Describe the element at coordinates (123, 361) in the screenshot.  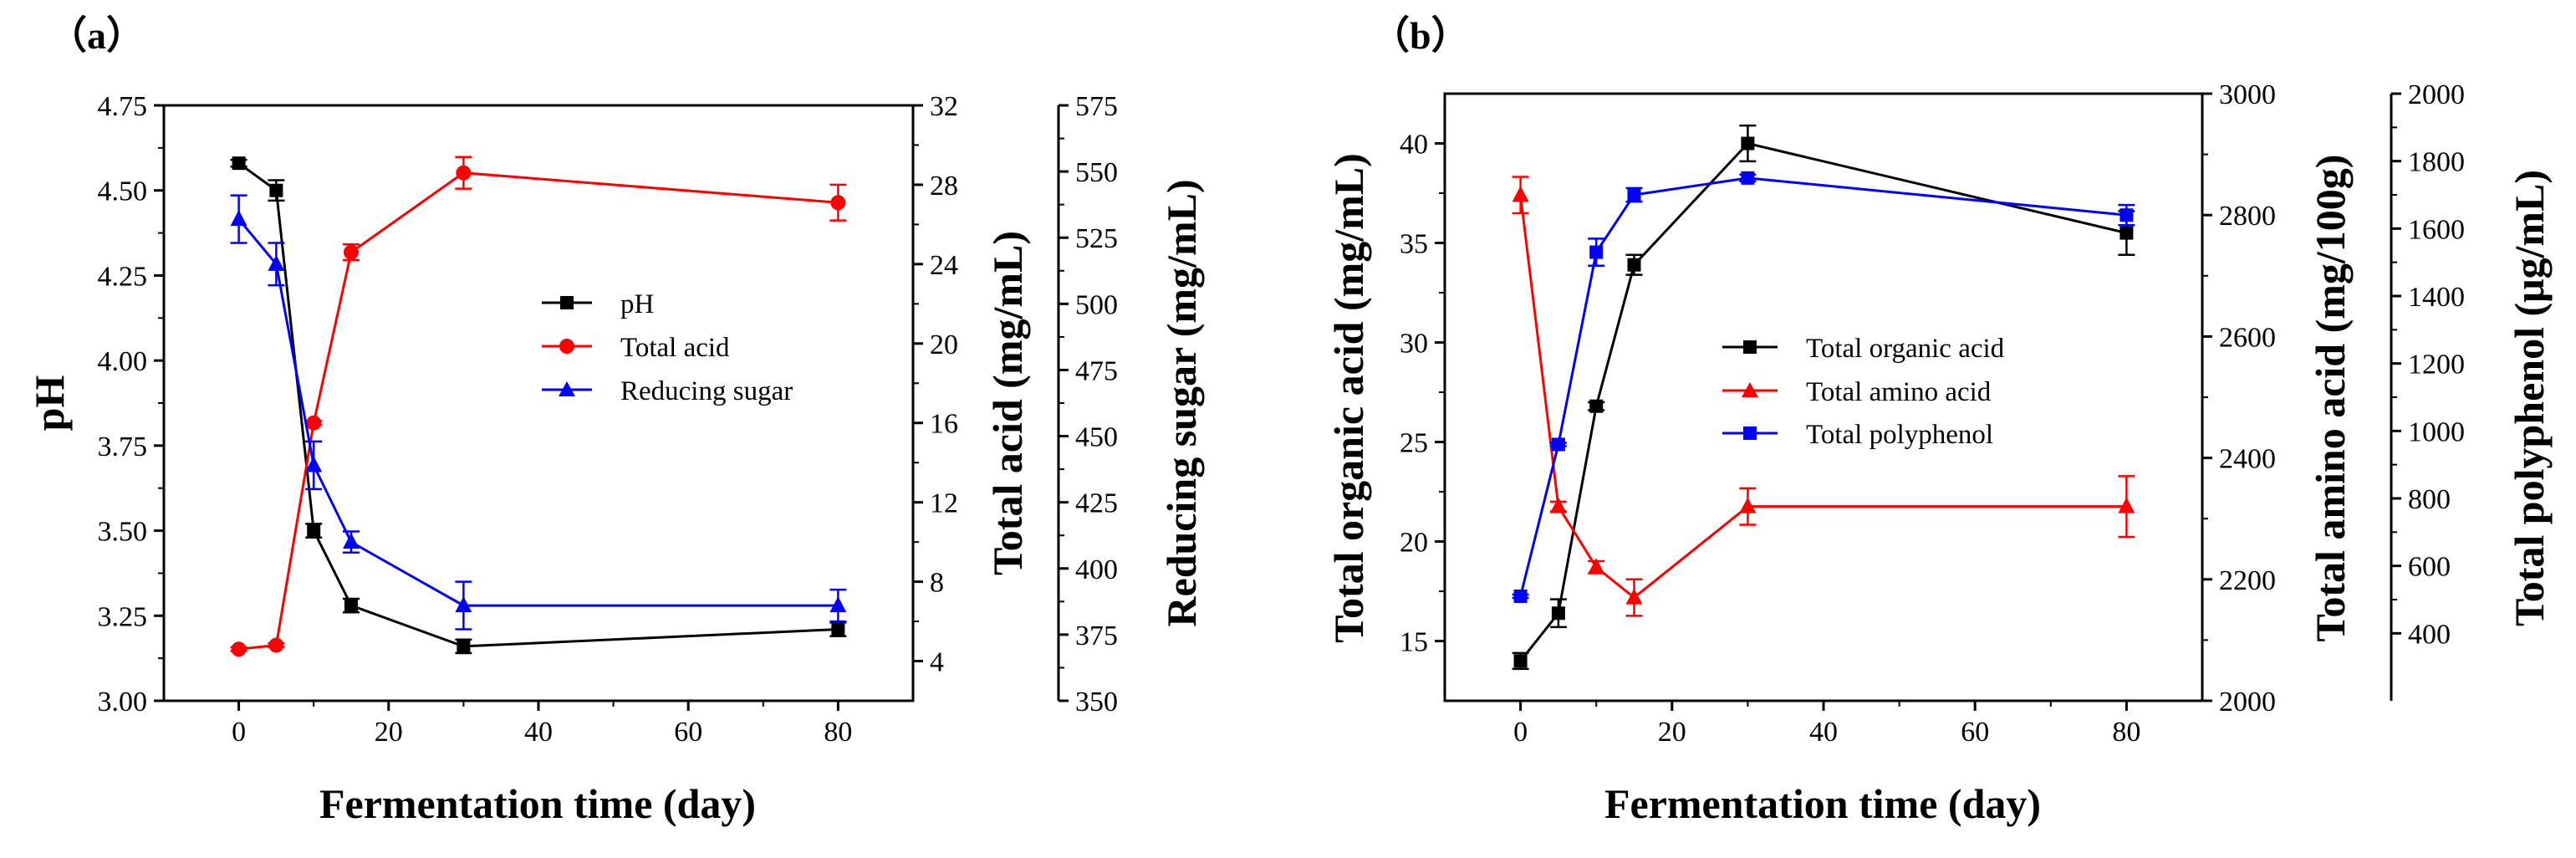
I see `ph-tick-label: 4.00` at that location.